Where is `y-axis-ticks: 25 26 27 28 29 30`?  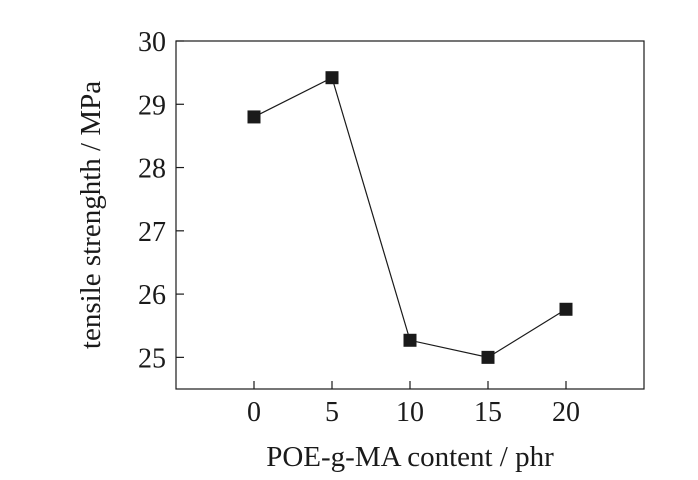
y-axis-ticks: 25 26 27 28 29 30 is located at coordinates (161, 200).